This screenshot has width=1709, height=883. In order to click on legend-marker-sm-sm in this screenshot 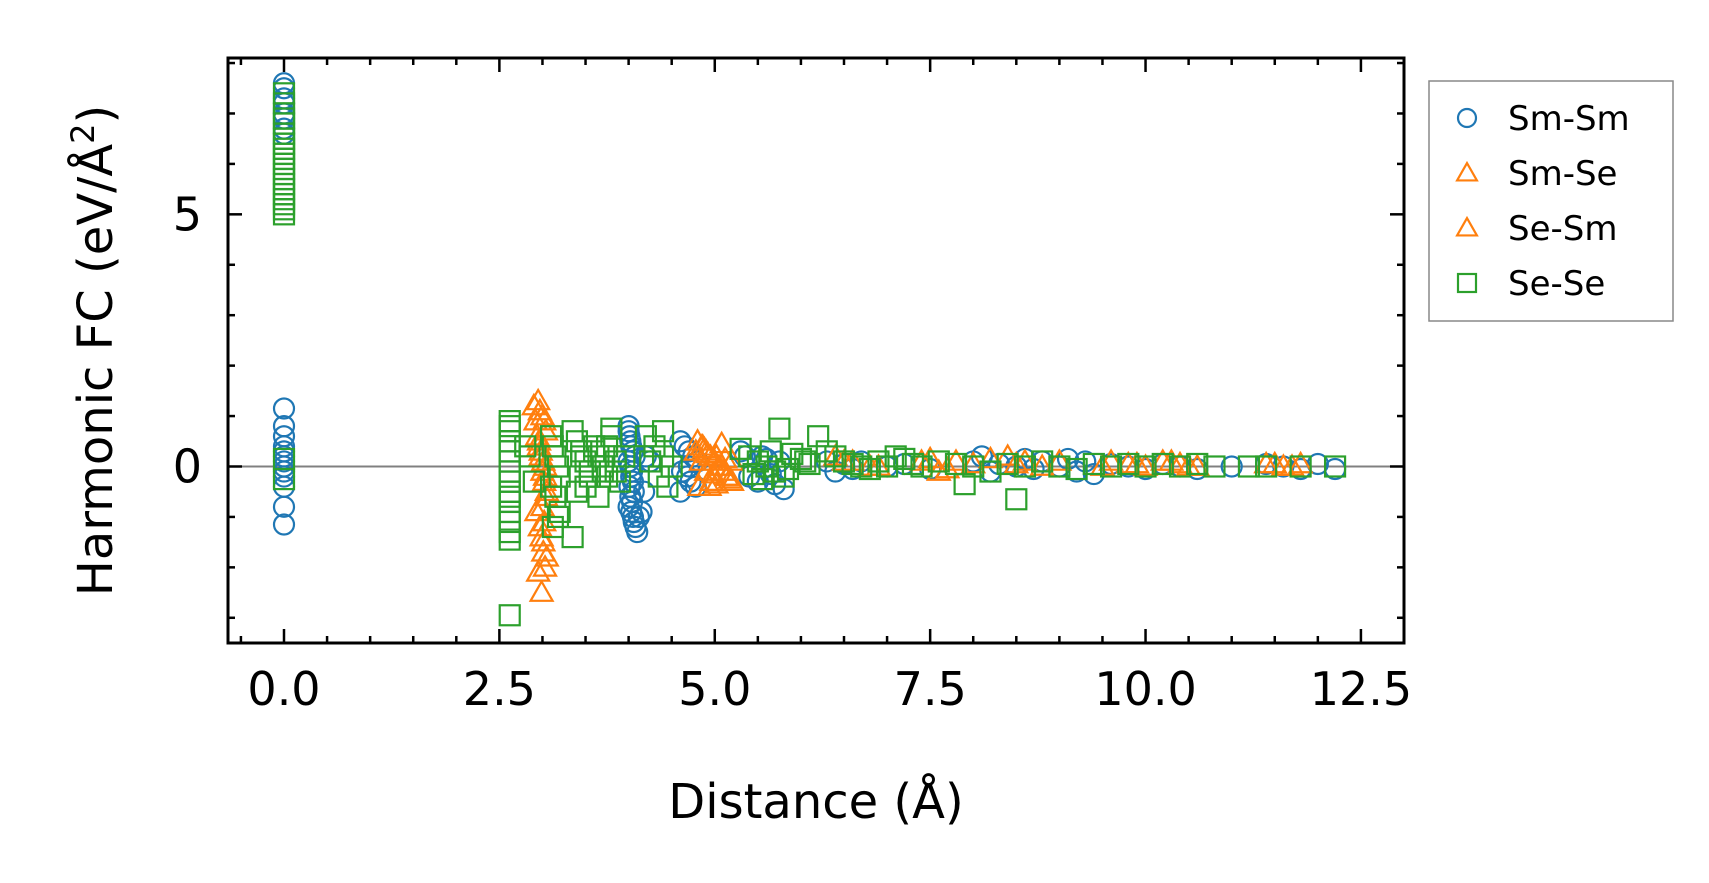, I will do `click(1467, 118)`.